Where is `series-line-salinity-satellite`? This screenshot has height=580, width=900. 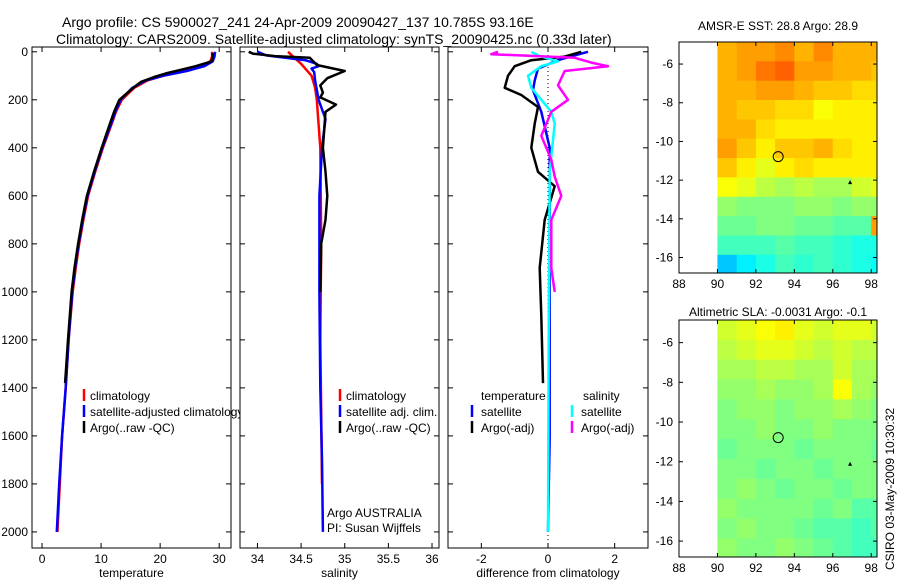
series-line-salinity-satellite is located at coordinates (543, 291).